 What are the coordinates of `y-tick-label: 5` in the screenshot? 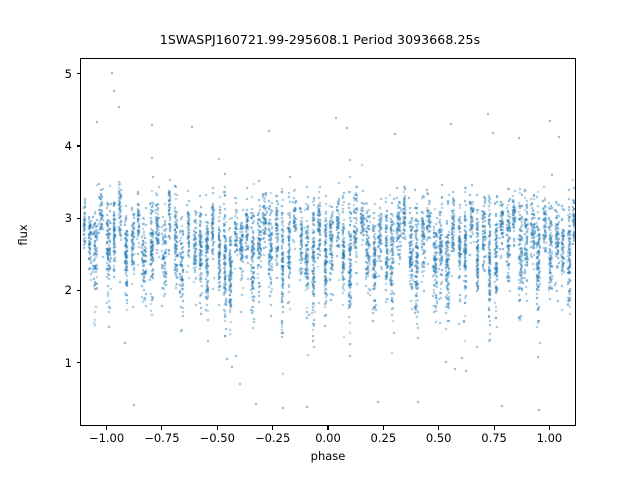 It's located at (68, 73).